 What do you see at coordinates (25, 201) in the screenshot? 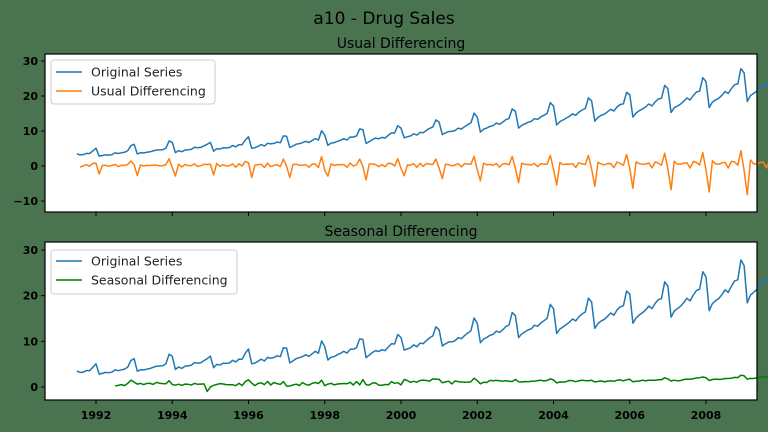
I see `y-tick-label: −10` at bounding box center [25, 201].